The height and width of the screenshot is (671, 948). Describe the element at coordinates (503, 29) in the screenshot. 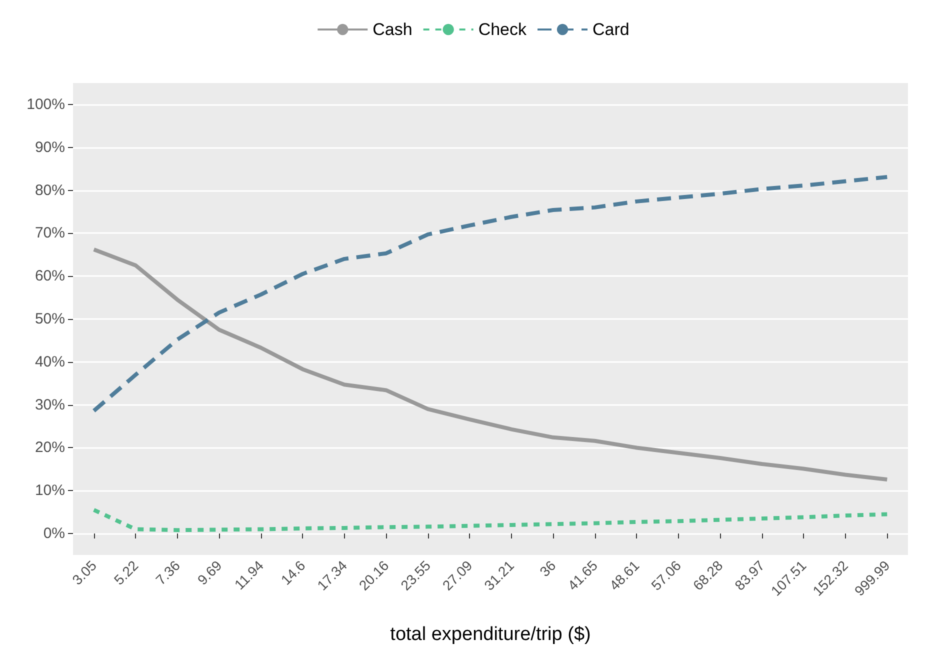

I see `legend-label: Check` at that location.